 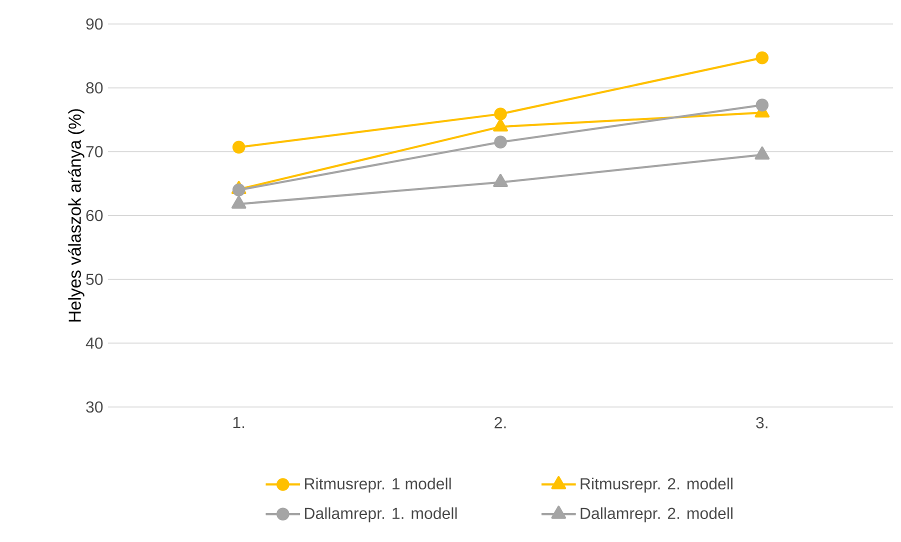 I want to click on y-tick-label: 50, so click(x=94, y=279).